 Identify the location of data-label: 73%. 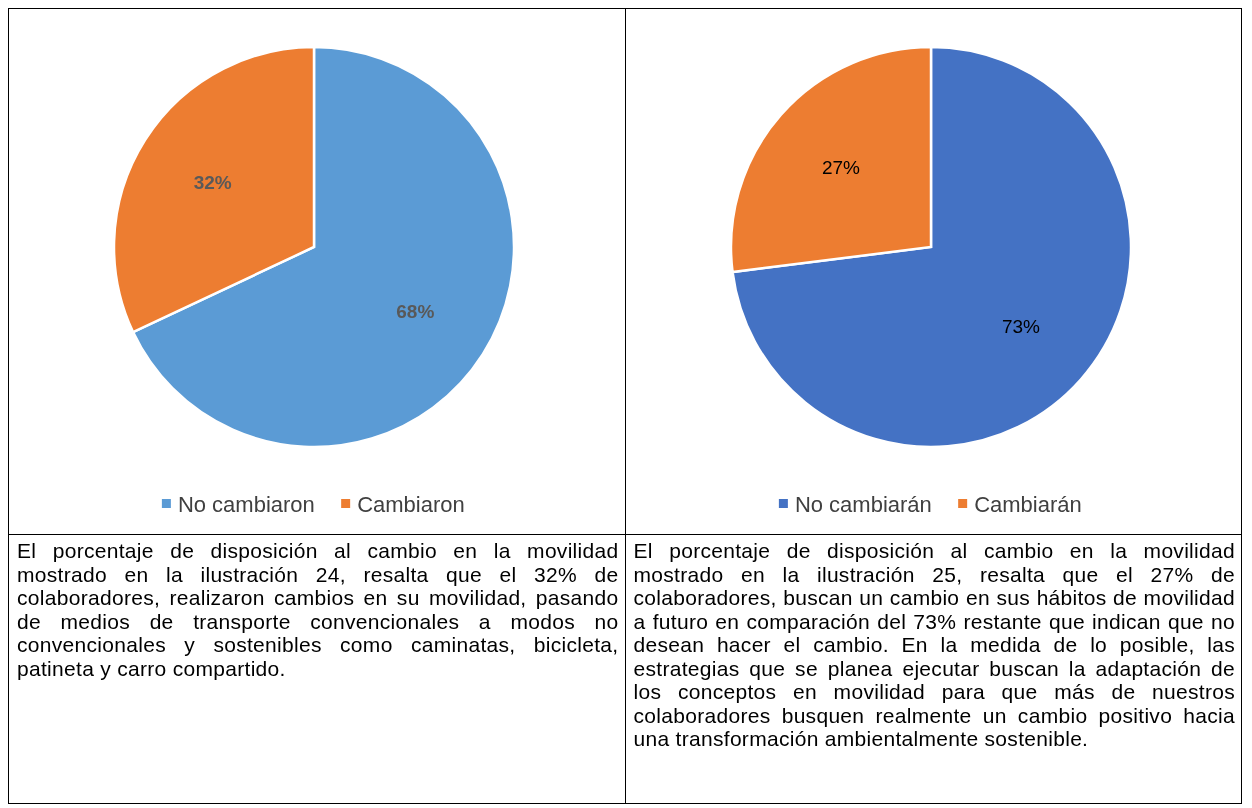
(1020, 326).